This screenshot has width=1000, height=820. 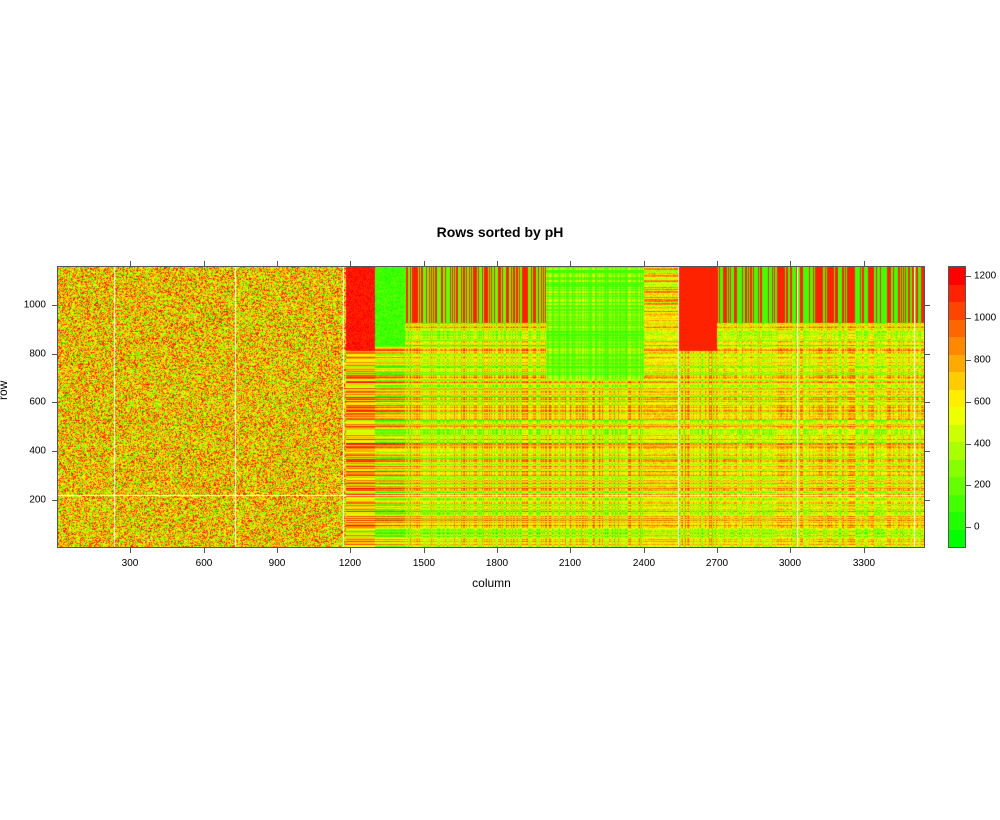 What do you see at coordinates (37, 402) in the screenshot?
I see `y-tick-label: 600` at bounding box center [37, 402].